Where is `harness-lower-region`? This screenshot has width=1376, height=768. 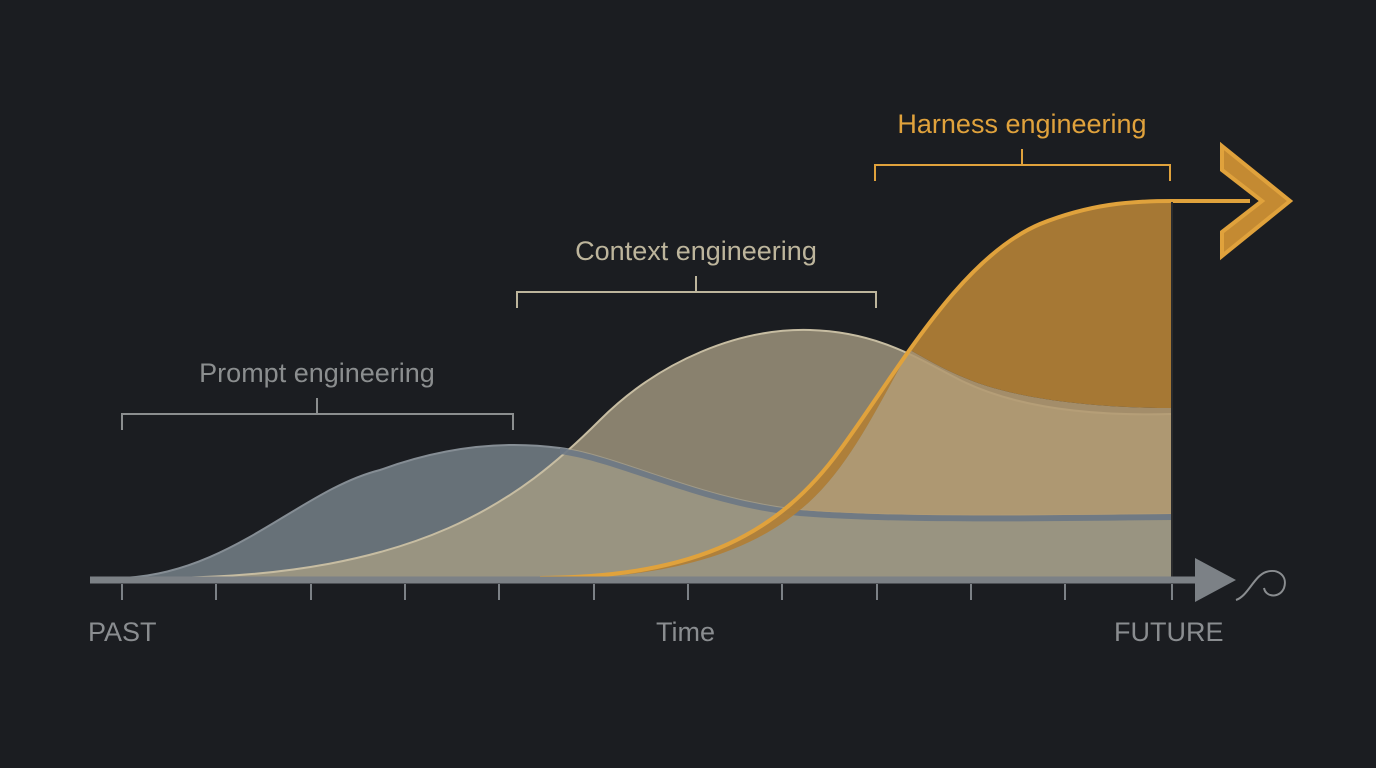
harness-lower-region is located at coordinates (986, 433).